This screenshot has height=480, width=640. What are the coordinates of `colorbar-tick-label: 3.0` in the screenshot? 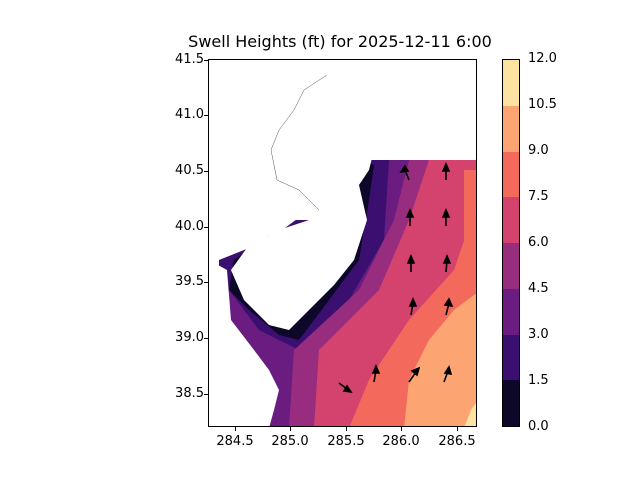 It's located at (538, 334).